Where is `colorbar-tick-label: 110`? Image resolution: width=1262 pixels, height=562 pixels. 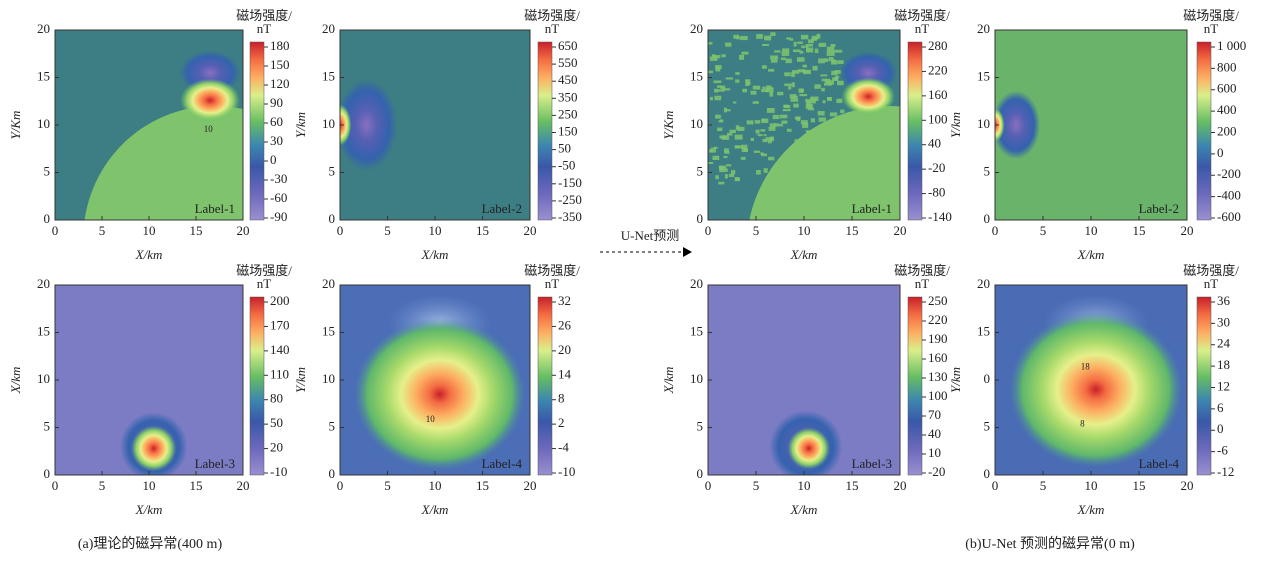 colorbar-tick-label: 110 is located at coordinates (279, 373).